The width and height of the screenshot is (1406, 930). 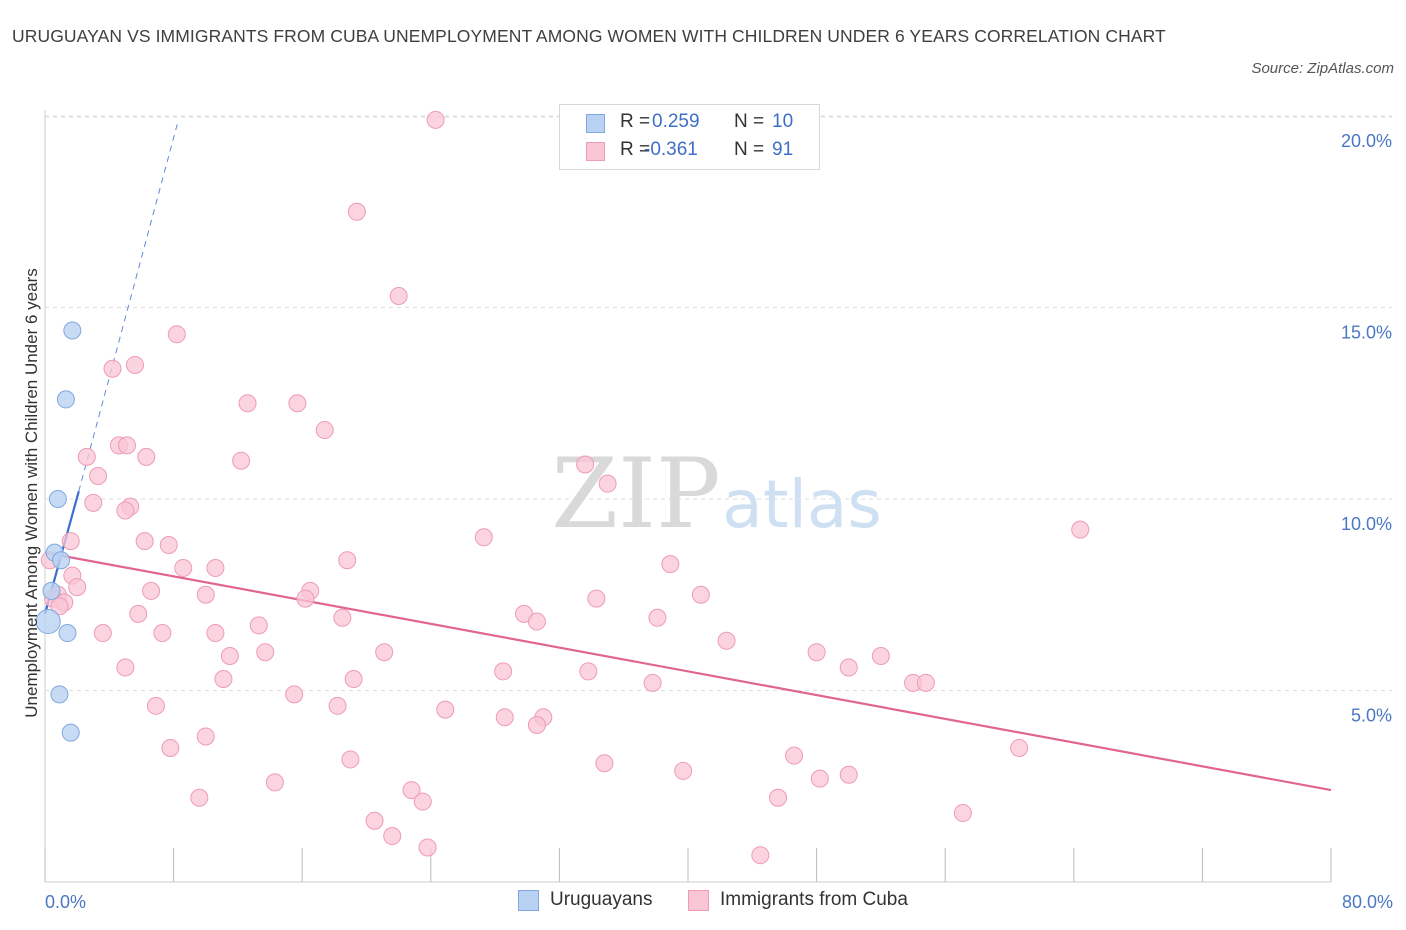 I want to click on legend-r-value: -0.361, so click(x=671, y=149).